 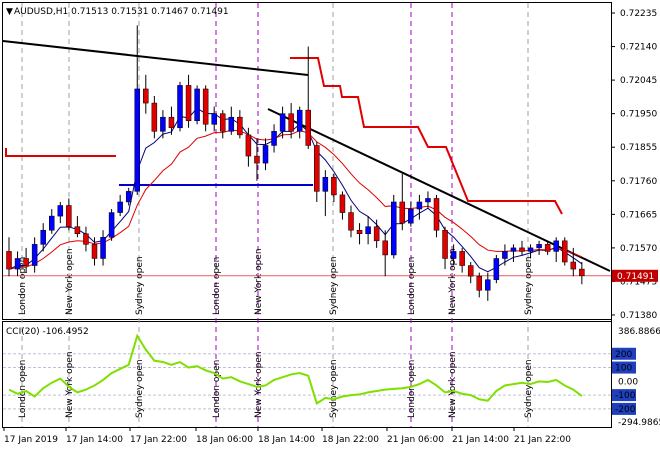 I want to click on cci-axis: 386.8866 200 100 0.00 -100 -200 -294.9865, so click(x=636, y=377).